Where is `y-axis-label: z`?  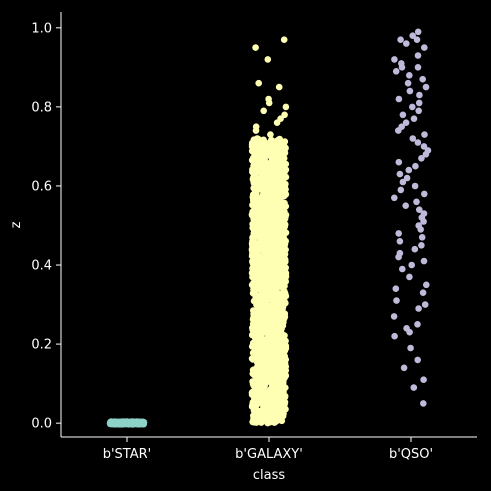 y-axis-label: z is located at coordinates (16, 224).